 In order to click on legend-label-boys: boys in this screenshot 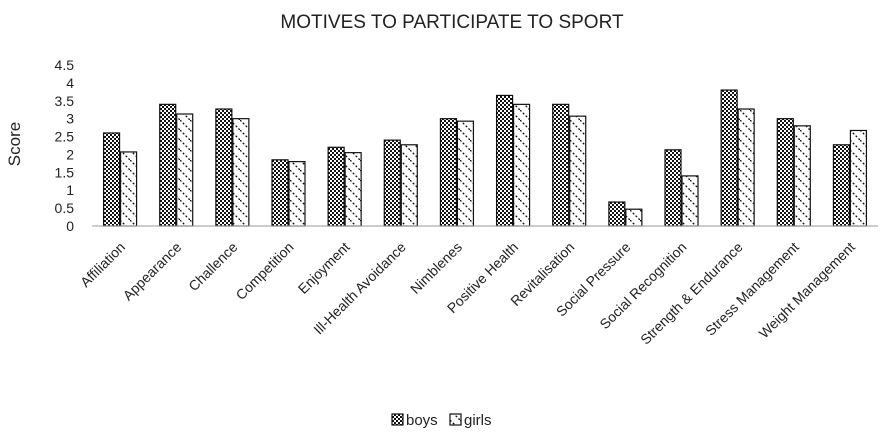, I will do `click(422, 420)`.